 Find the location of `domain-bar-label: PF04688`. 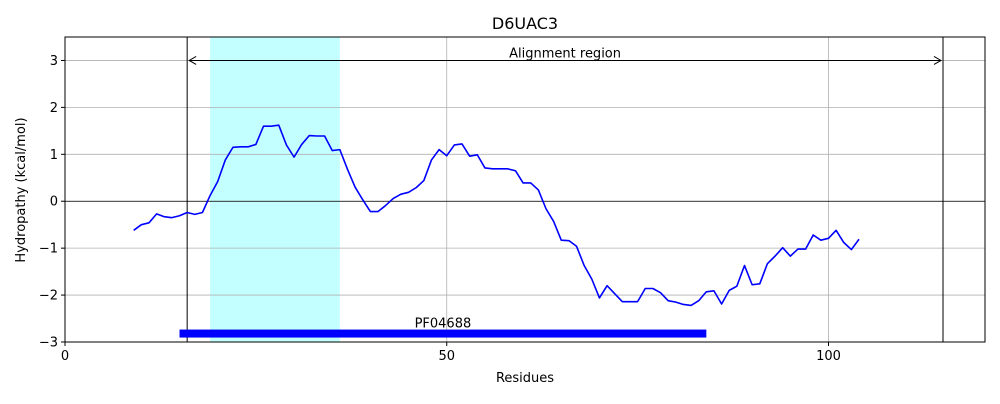

domain-bar-label: PF04688 is located at coordinates (443, 324).